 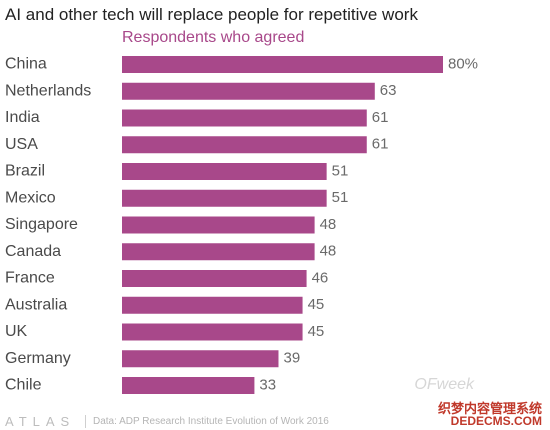 I want to click on category-label: Netherlands, so click(x=48, y=90).